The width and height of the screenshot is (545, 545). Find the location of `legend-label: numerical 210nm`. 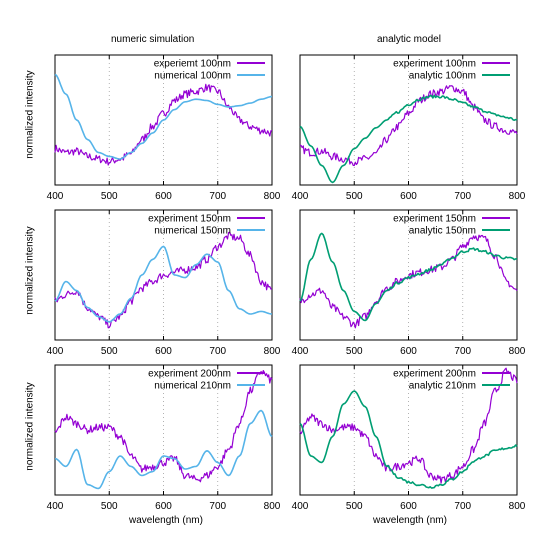

legend-label: numerical 210nm is located at coordinates (192, 386).